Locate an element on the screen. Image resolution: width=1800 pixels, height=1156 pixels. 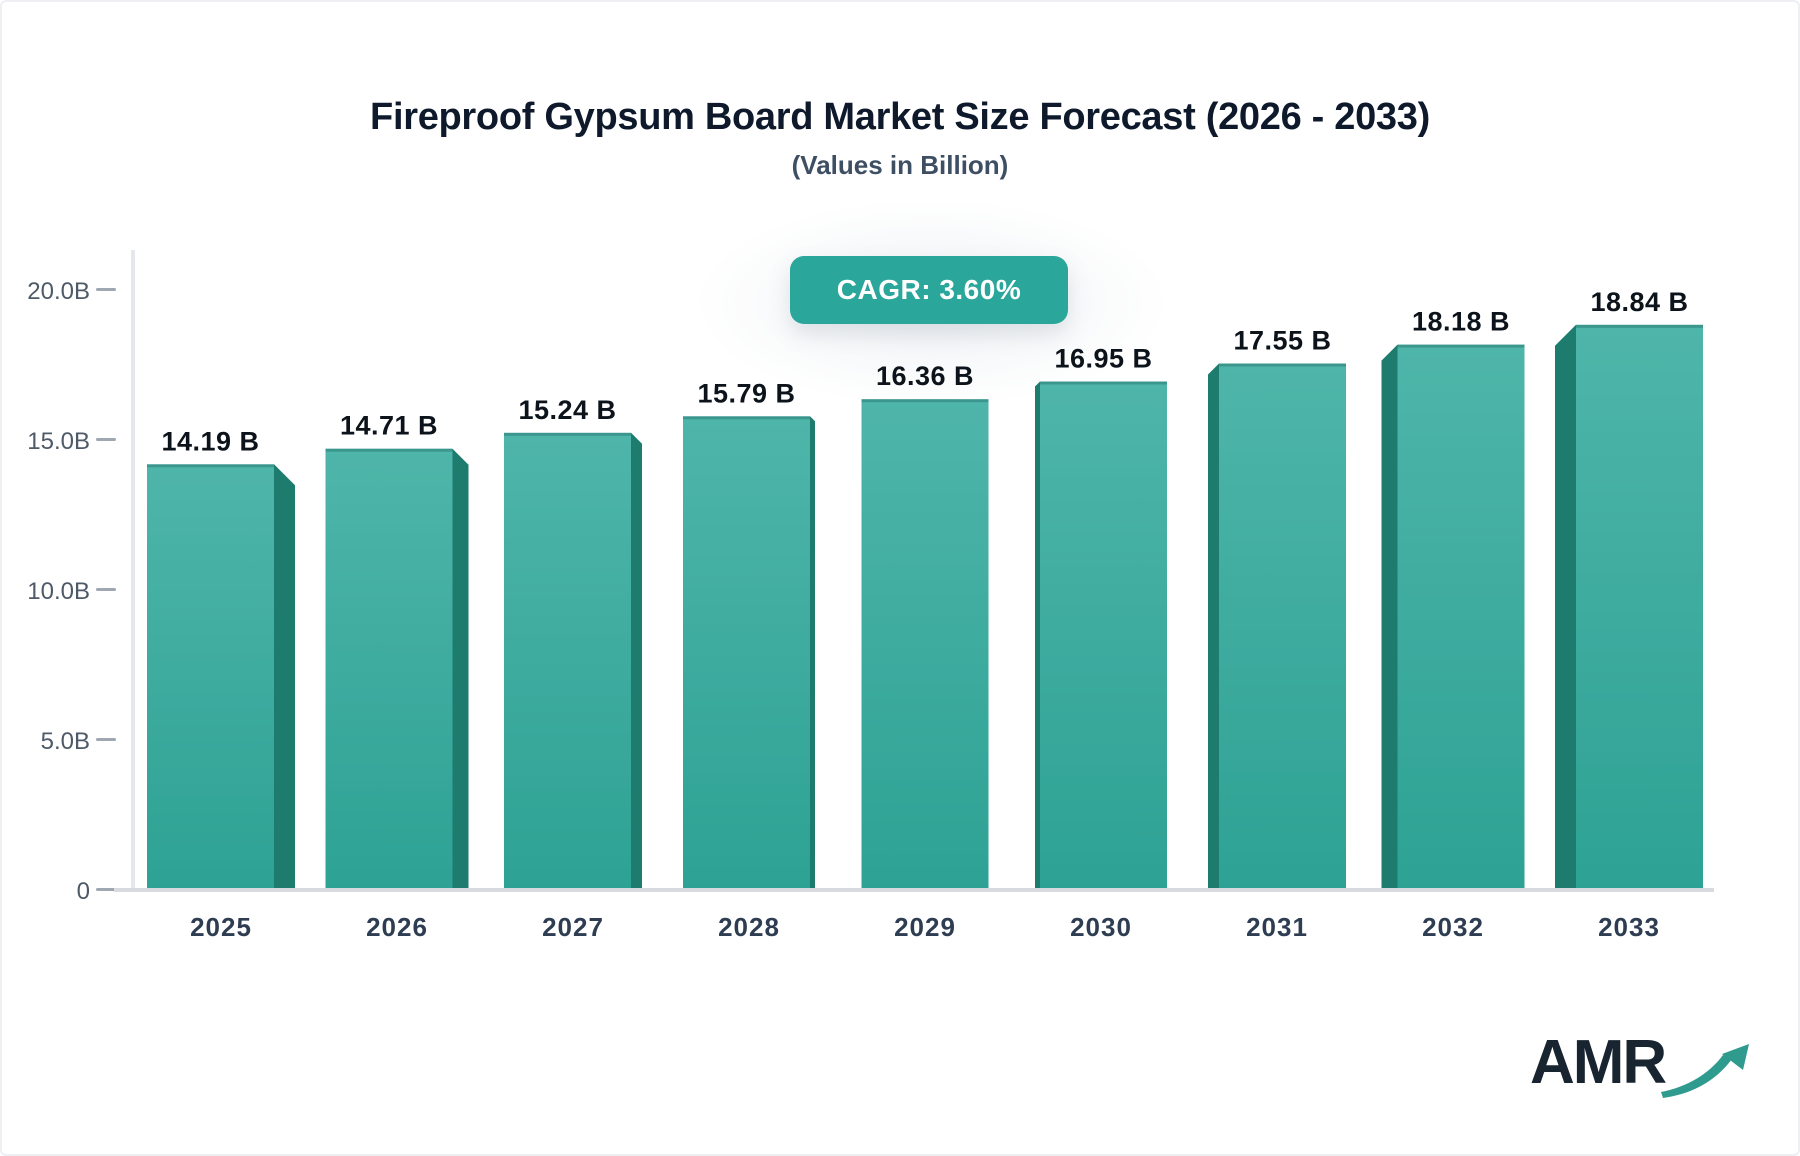
bar-2026 is located at coordinates (389, 669).